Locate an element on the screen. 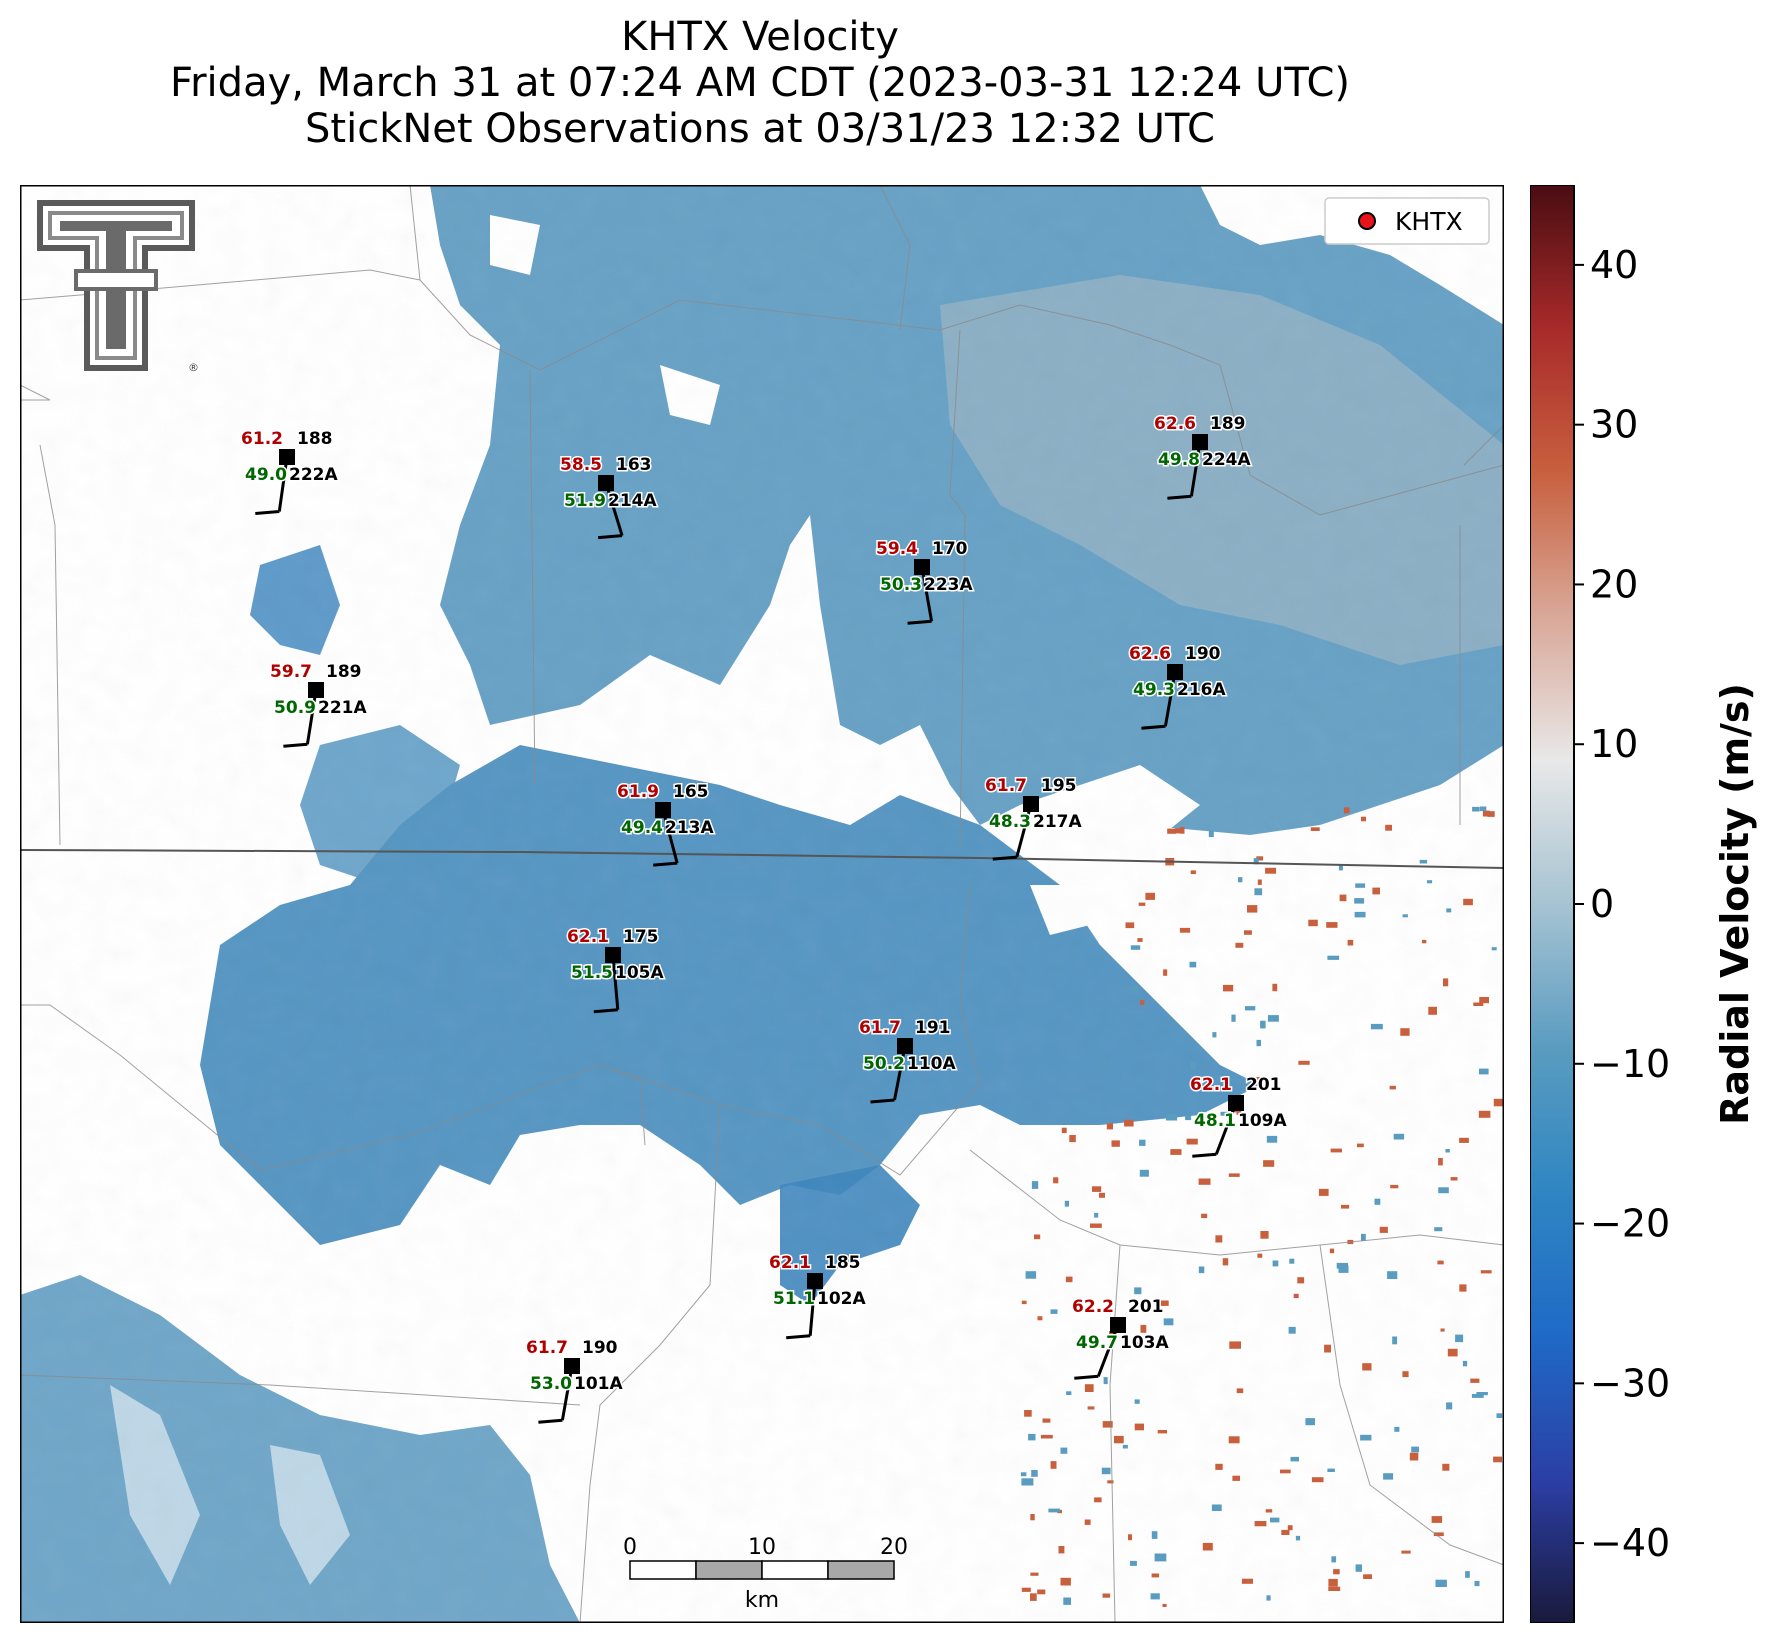  station-217A: 61.7 195 48.3 217A is located at coordinates (1034, 818).